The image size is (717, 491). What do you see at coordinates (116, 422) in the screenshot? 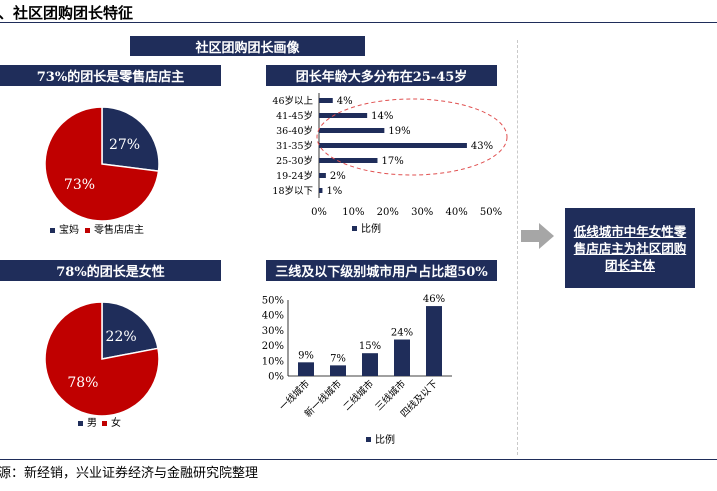
I see `legend-label: 女` at bounding box center [116, 422].